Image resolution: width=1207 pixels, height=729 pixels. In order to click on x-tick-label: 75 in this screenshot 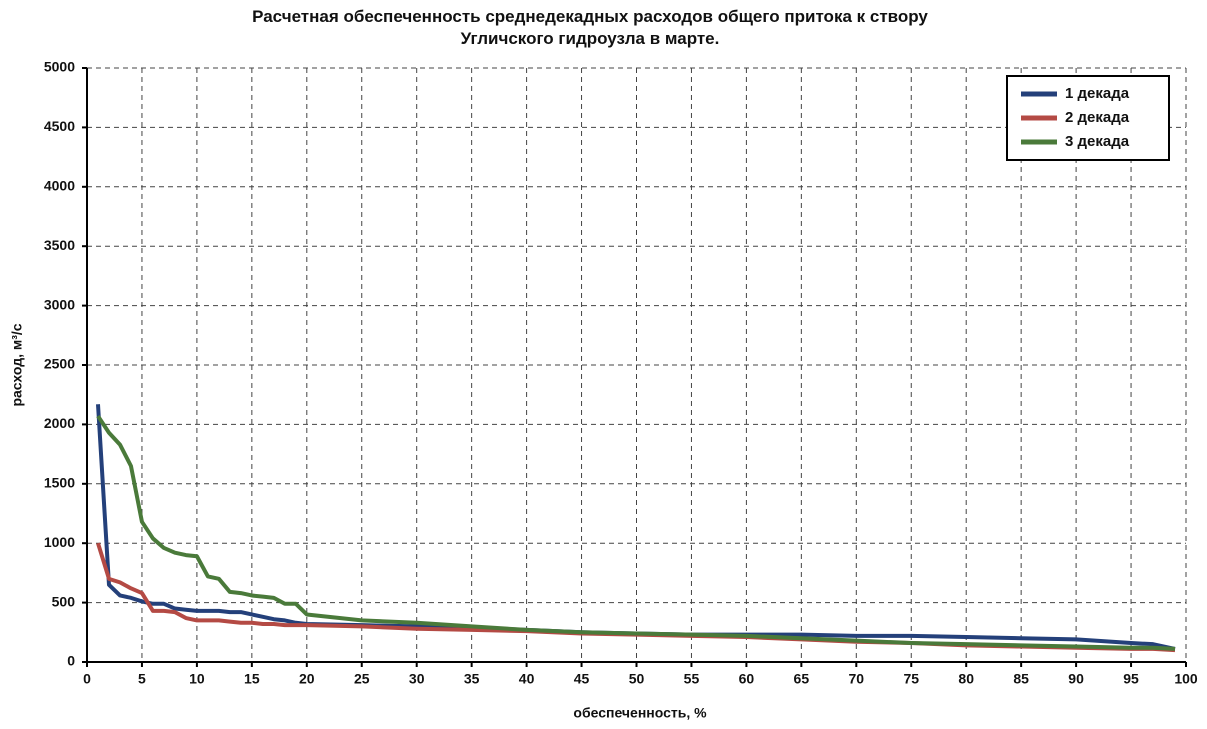, I will do `click(911, 679)`.